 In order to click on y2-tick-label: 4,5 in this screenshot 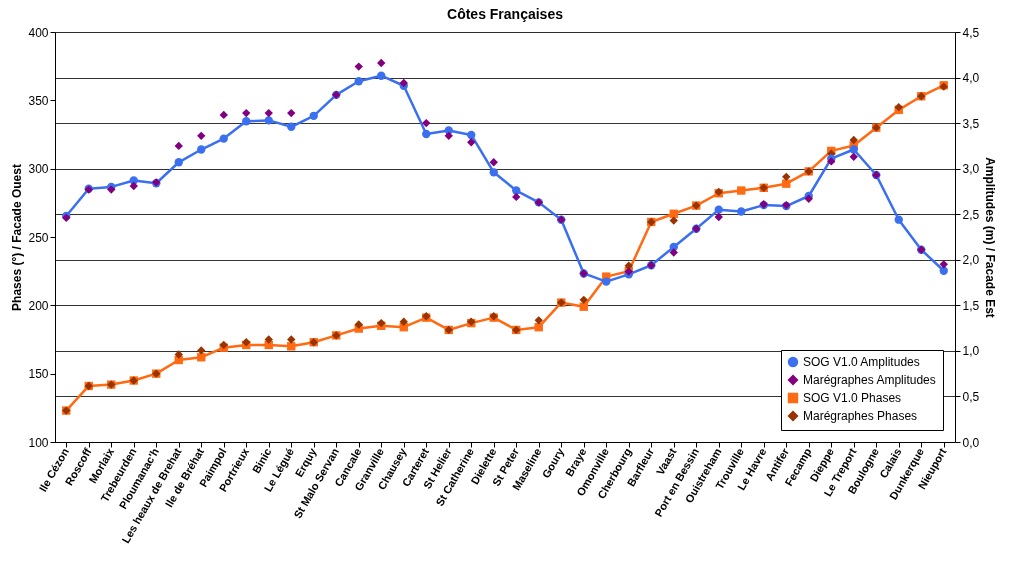, I will do `click(971, 32)`.